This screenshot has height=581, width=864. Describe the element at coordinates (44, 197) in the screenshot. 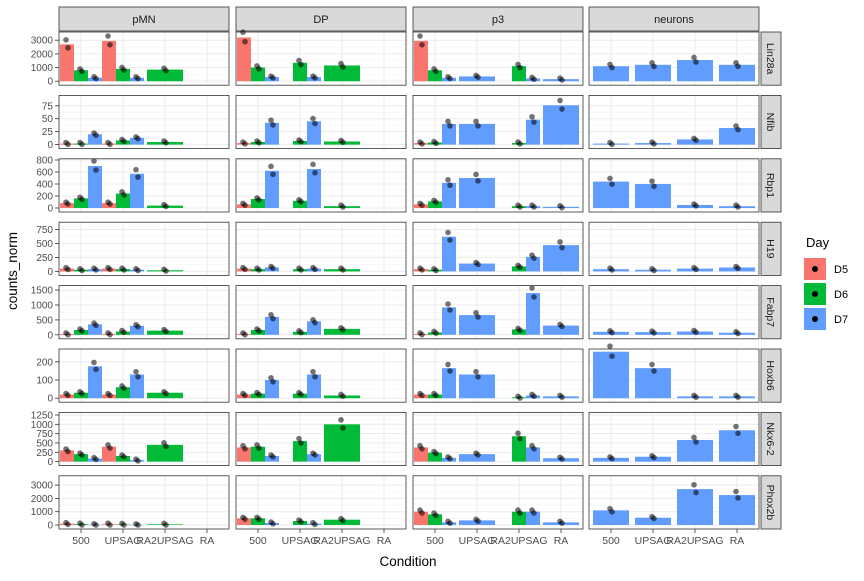

I see `y-tick-label: 200` at that location.